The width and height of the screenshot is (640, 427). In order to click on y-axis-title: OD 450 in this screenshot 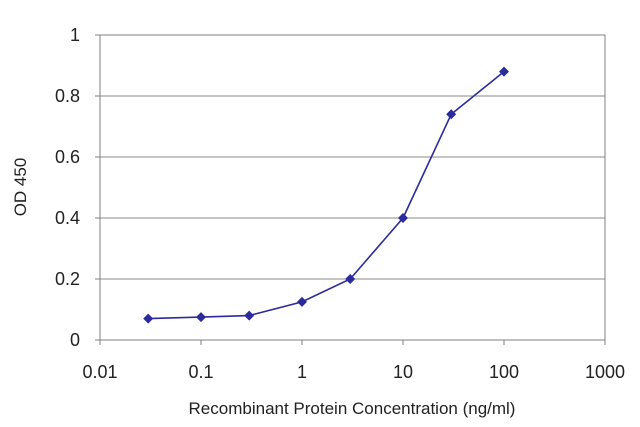, I will do `click(20, 187)`.